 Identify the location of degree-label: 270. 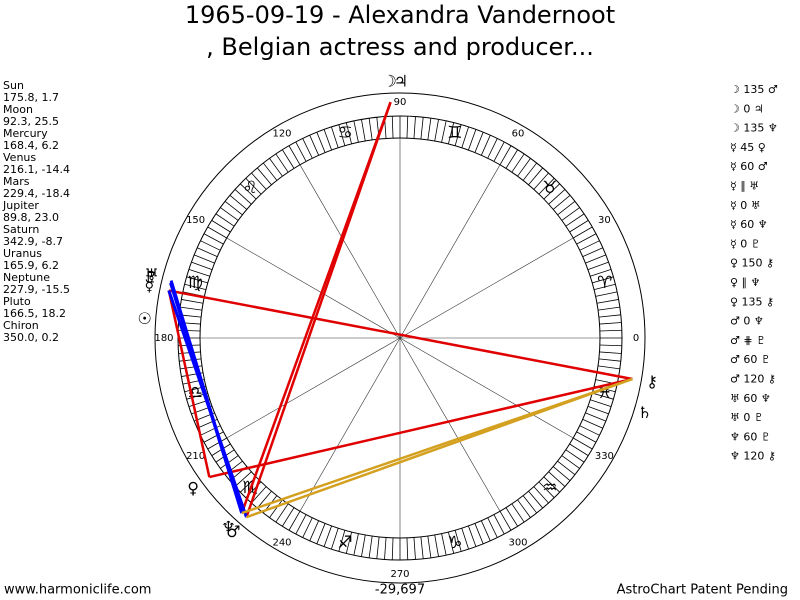
(399, 574).